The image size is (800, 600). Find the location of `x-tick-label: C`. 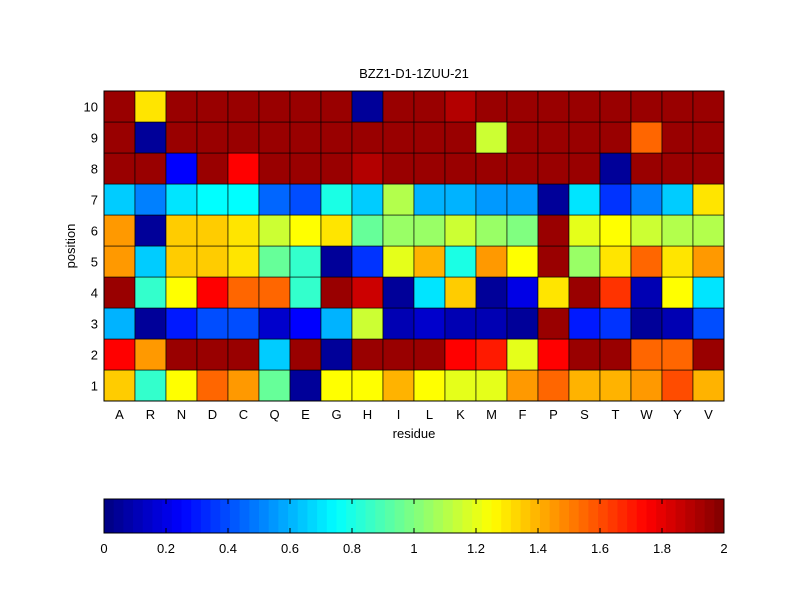

x-tick-label: C is located at coordinates (243, 414).